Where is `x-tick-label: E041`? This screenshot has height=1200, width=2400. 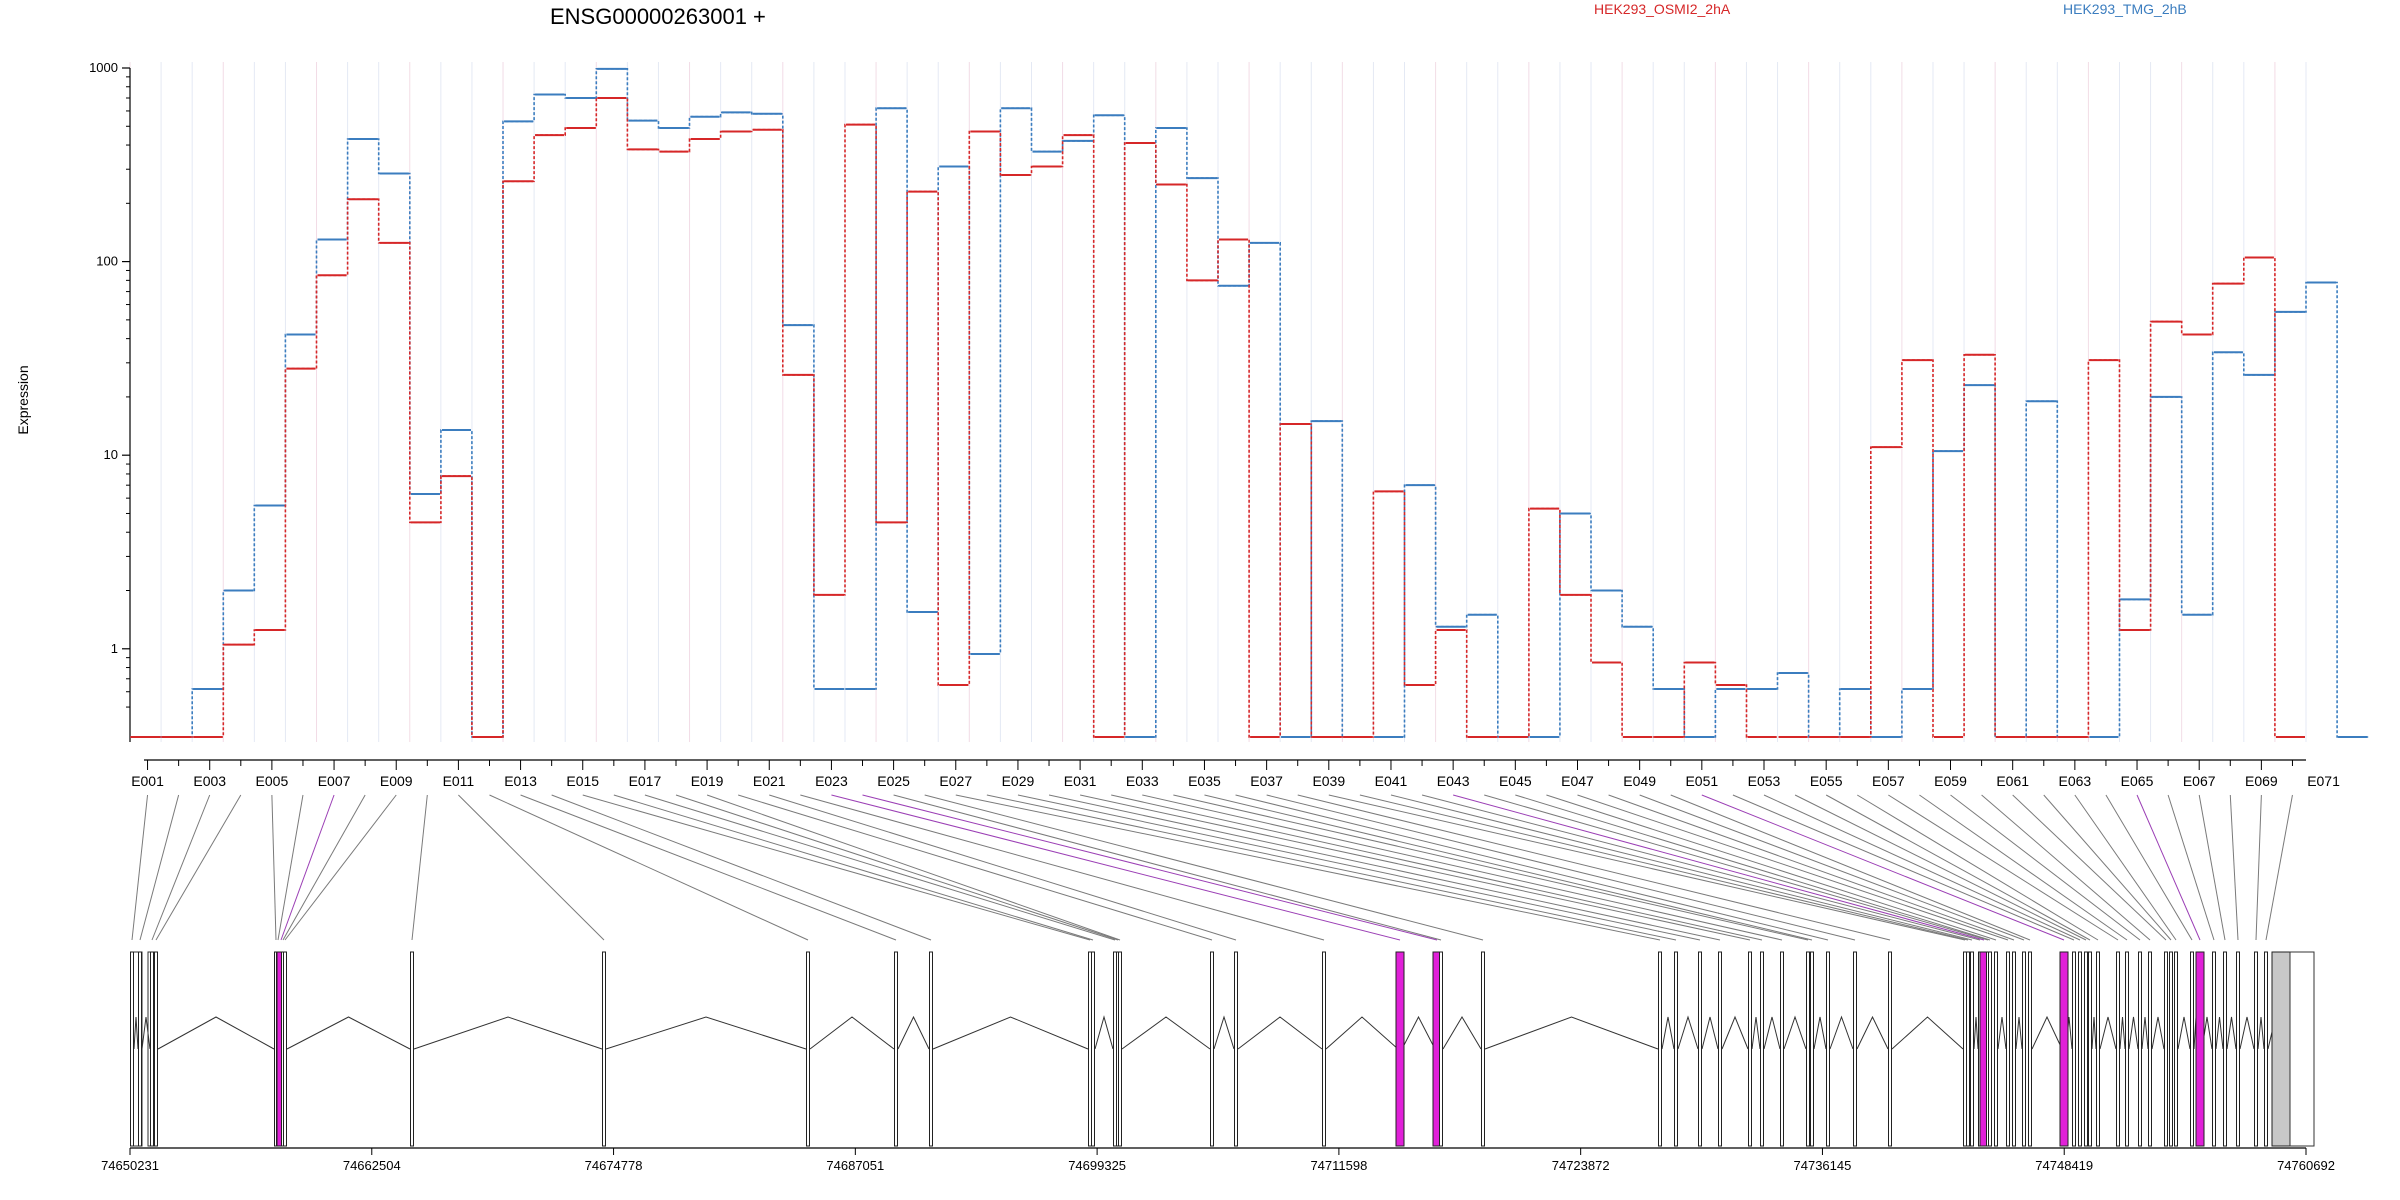
x-tick-label: E041 is located at coordinates (1391, 781).